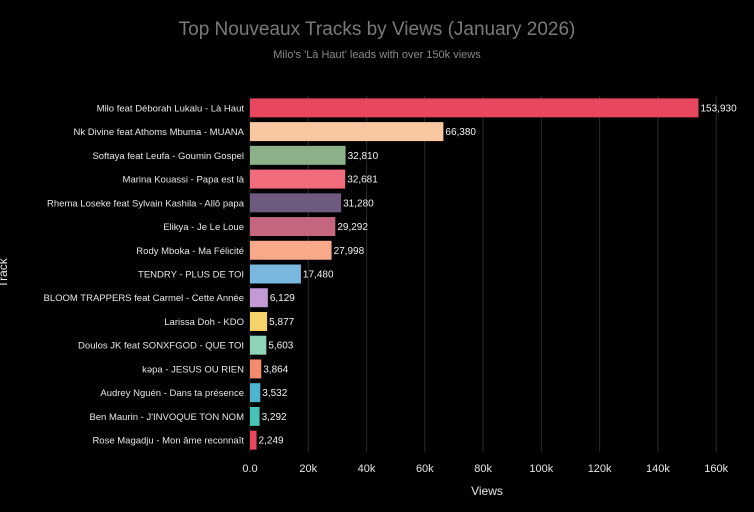 This screenshot has height=512, width=754. What do you see at coordinates (190, 251) in the screenshot?
I see `category-label: Rody Mboka - Ma Félicité` at bounding box center [190, 251].